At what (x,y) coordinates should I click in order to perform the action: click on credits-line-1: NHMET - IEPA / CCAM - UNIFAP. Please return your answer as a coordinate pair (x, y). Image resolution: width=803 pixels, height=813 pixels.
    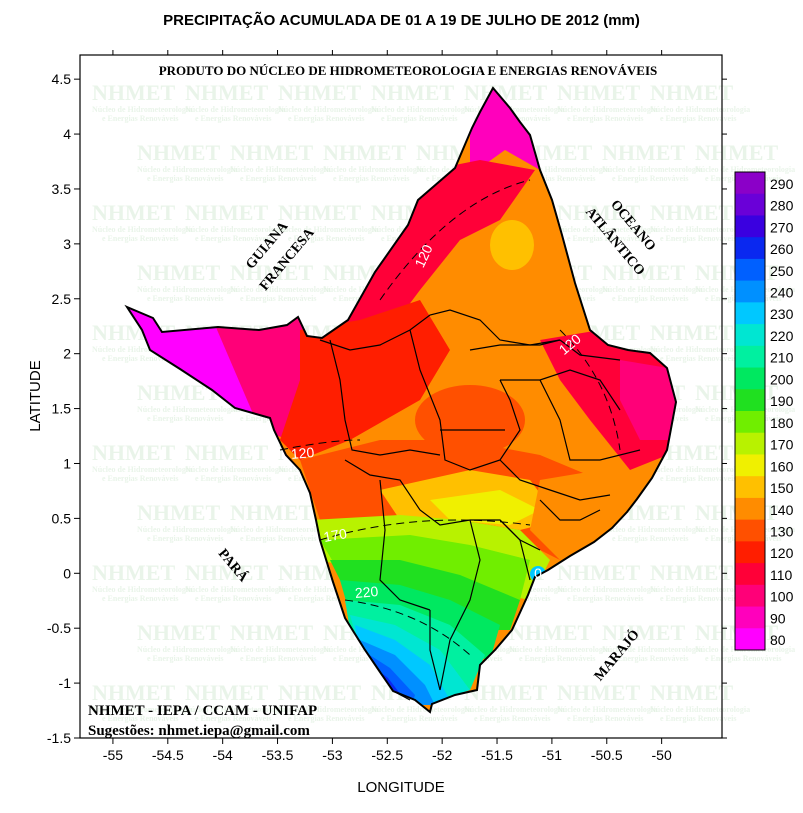
    Looking at the image, I should click on (202, 711).